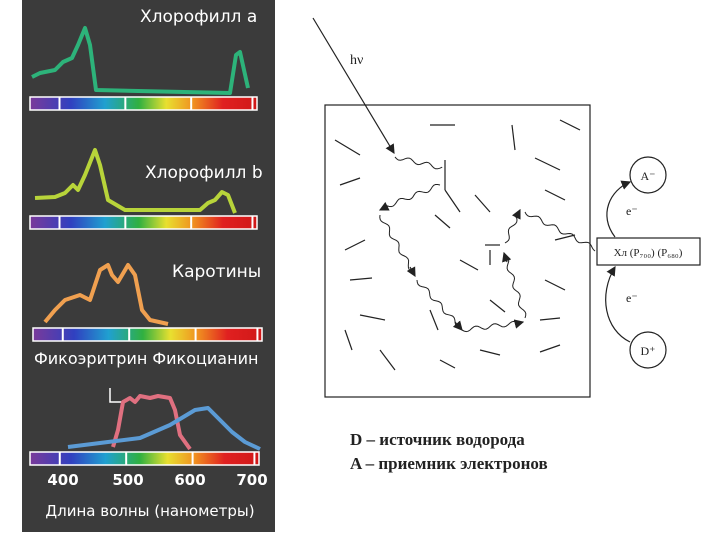 The width and height of the screenshot is (720, 540). I want to click on pigment-label: Фикоэритрин Фикоцианин, so click(146, 358).